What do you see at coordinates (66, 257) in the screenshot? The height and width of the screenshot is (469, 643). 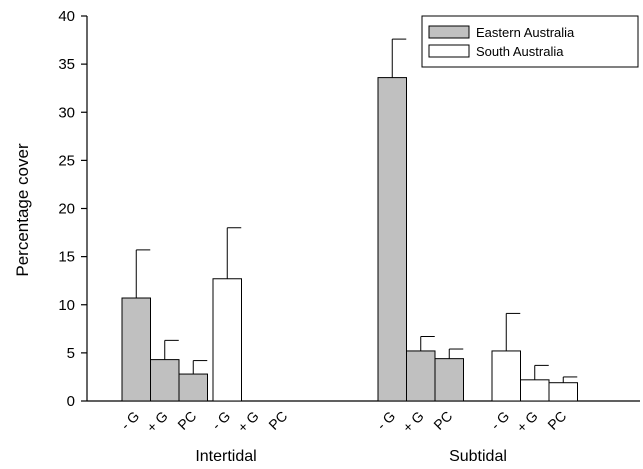 I see `y-tick-label: 15` at bounding box center [66, 257].